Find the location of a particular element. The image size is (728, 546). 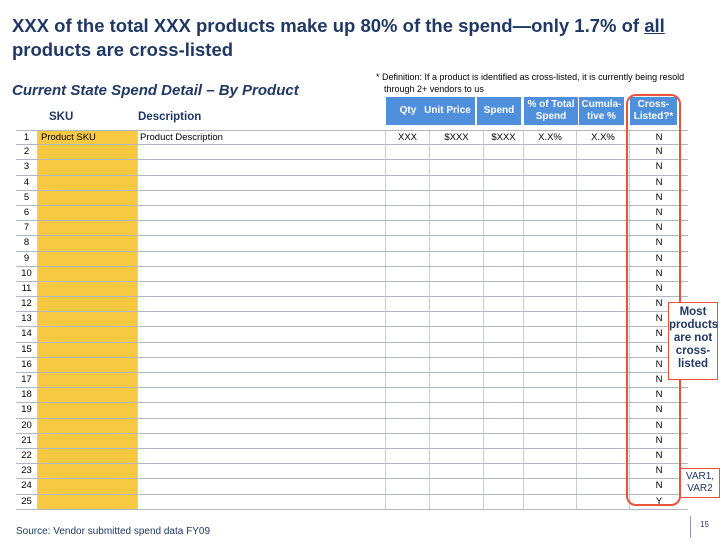

cumulative-line-1: Cumula- is located at coordinates (601, 104).